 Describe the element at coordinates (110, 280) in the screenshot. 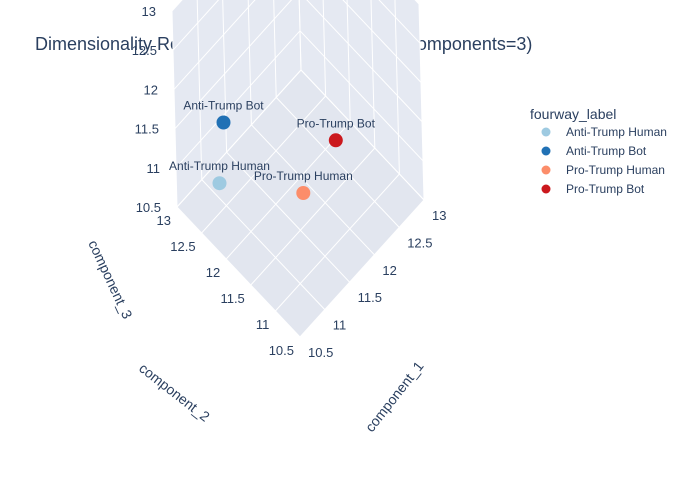

I see `z-axis-title: component_3` at that location.